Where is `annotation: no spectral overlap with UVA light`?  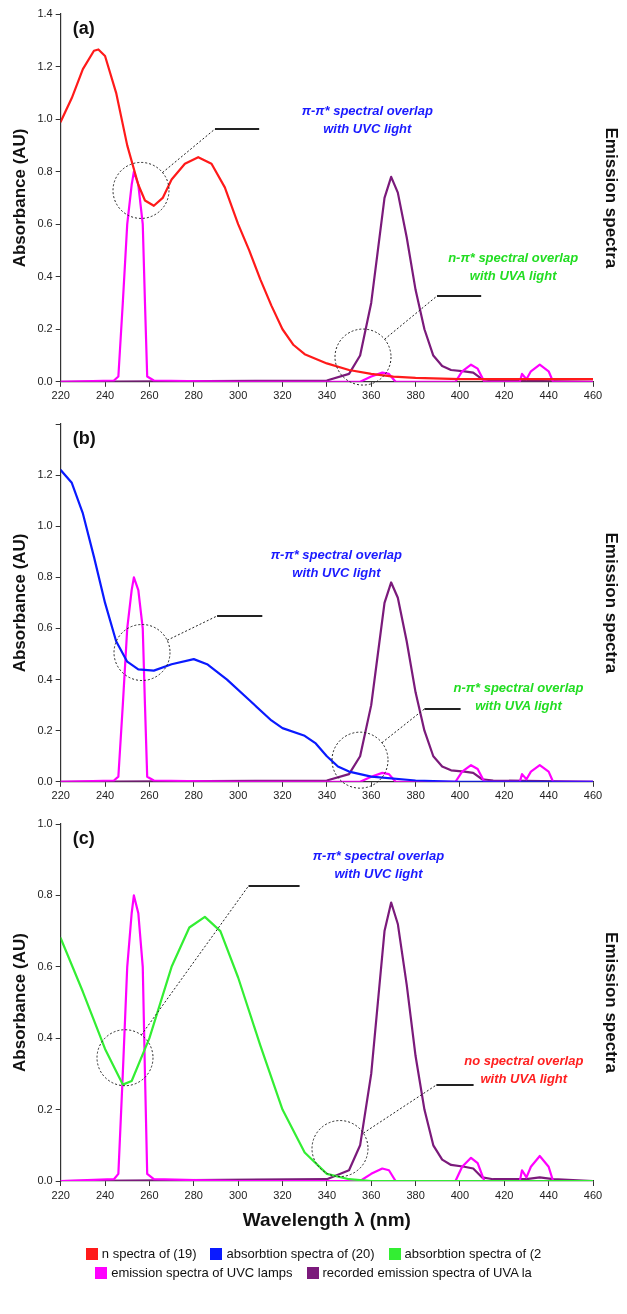 annotation: no spectral overlap with UVA light is located at coordinates (524, 1070).